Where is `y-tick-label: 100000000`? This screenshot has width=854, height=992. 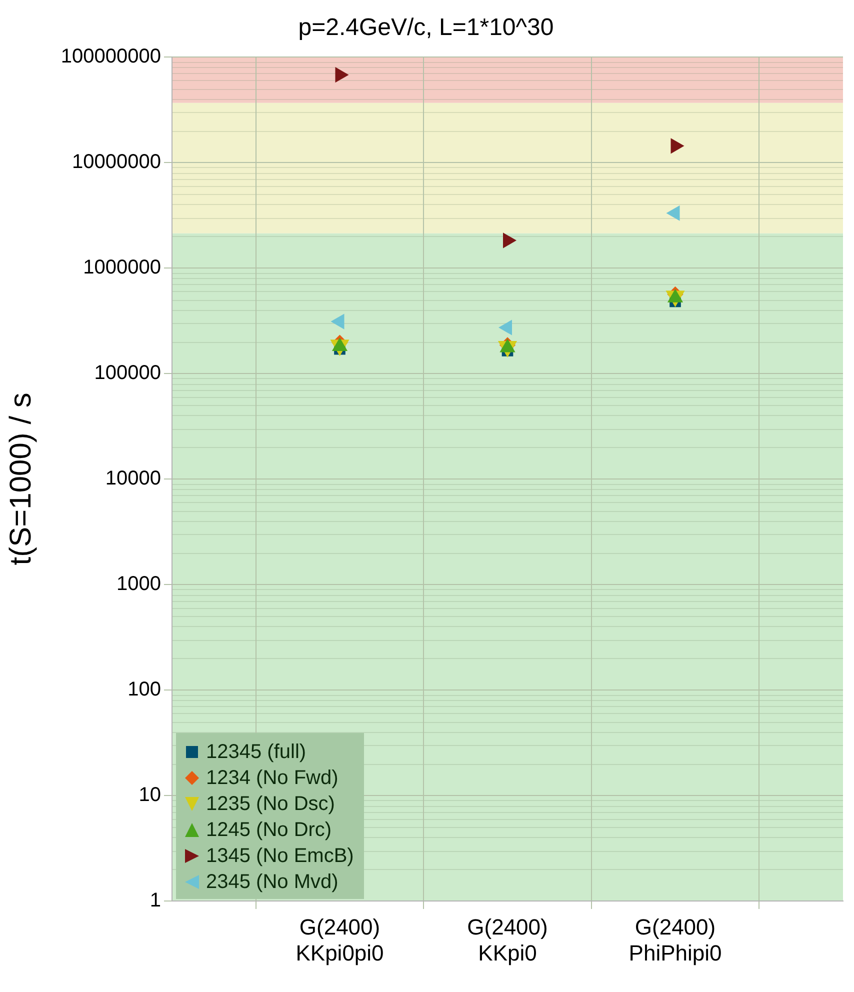 y-tick-label: 100000000 is located at coordinates (110, 56).